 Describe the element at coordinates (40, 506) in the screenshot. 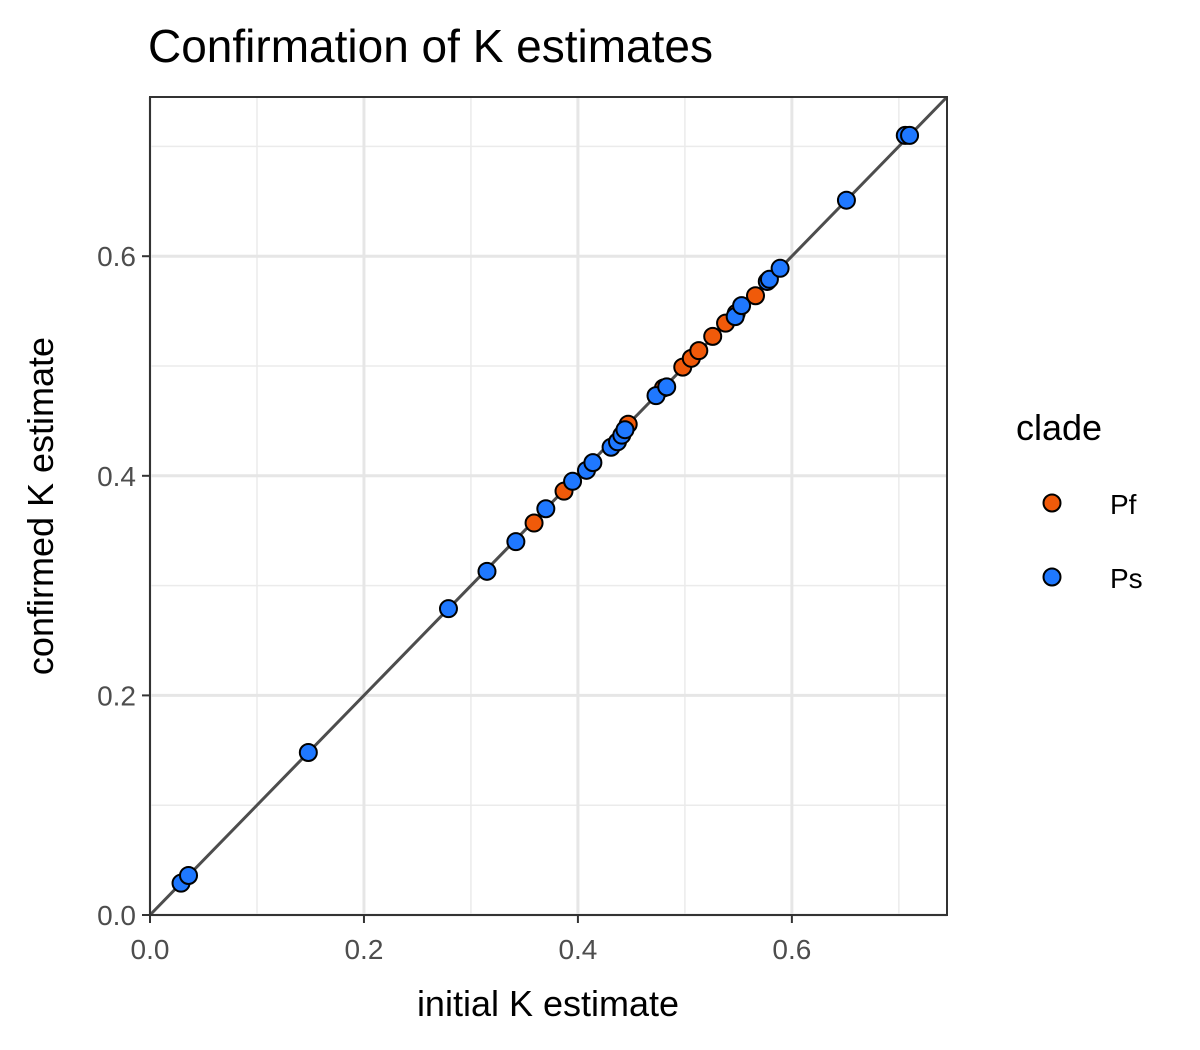

I see `y-axis-label: confirmed K estimate` at that location.